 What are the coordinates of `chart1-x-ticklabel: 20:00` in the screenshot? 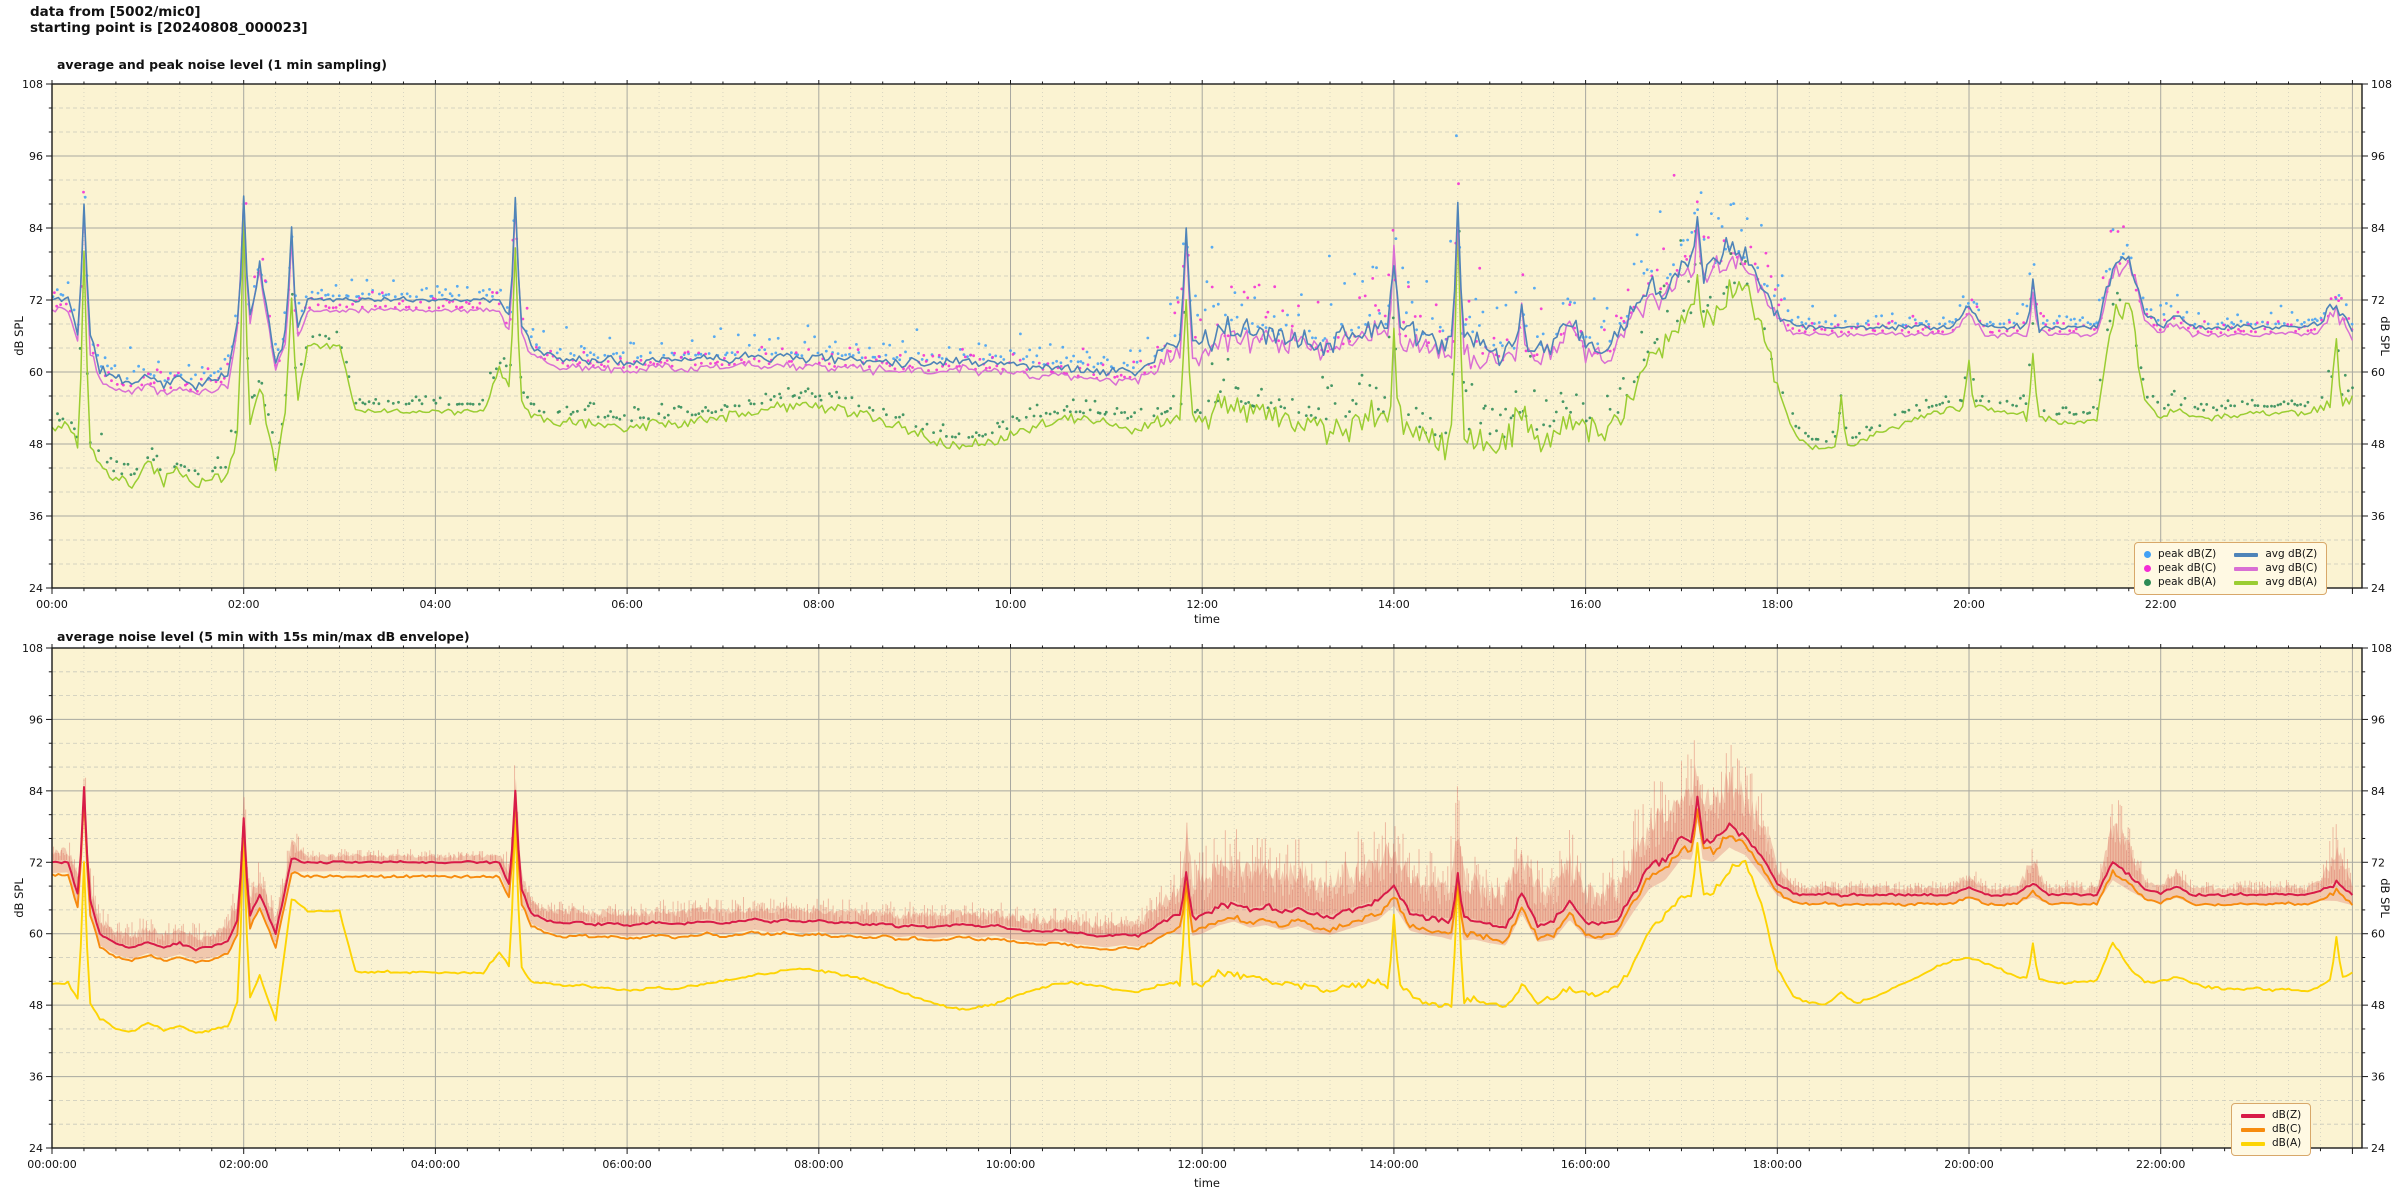 It's located at (1969, 604).